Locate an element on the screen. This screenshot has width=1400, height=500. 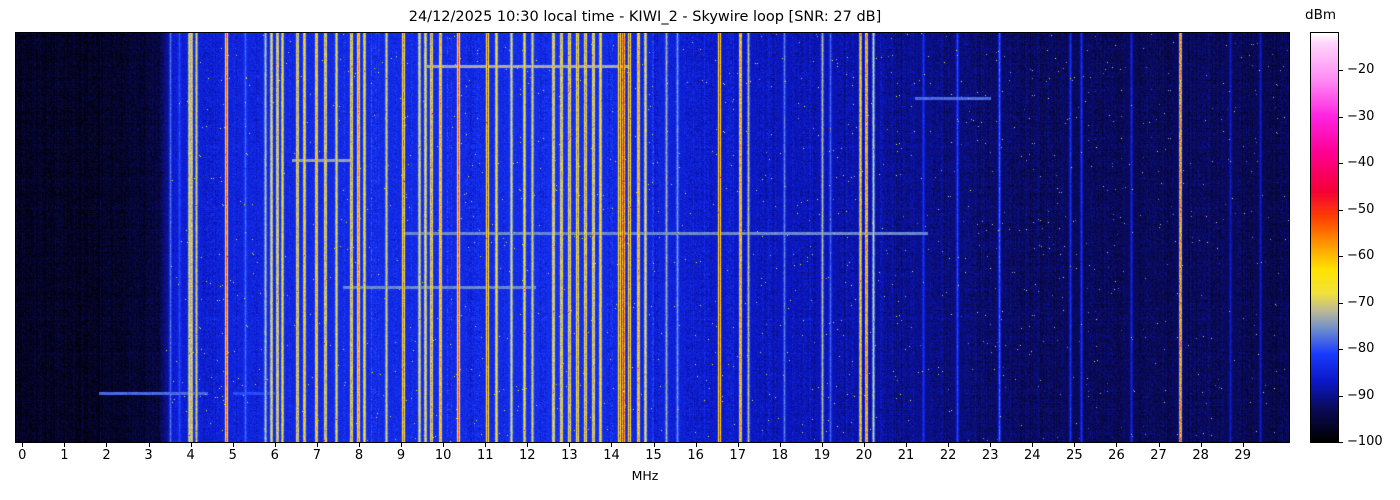
x-tick-label: 10 is located at coordinates (443, 455).